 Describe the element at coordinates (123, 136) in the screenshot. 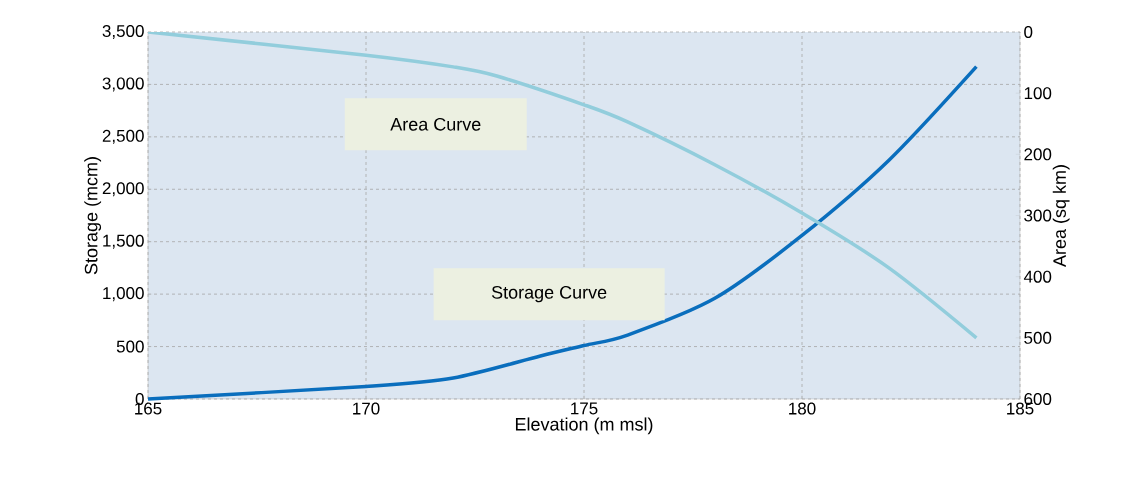

I see `y-tick-label: 2,500` at that location.